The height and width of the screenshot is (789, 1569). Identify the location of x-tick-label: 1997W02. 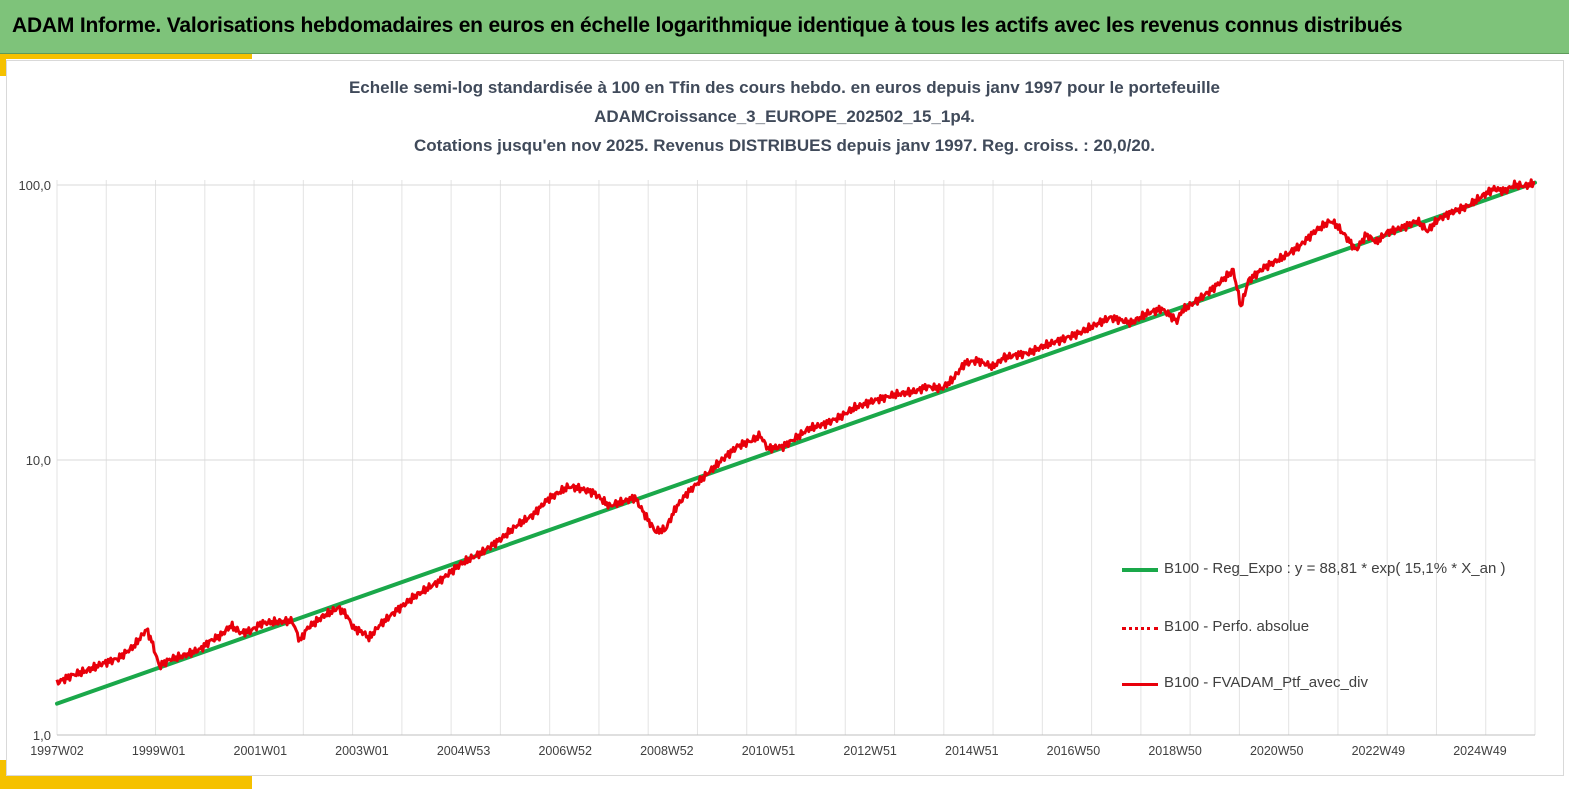
(57, 751).